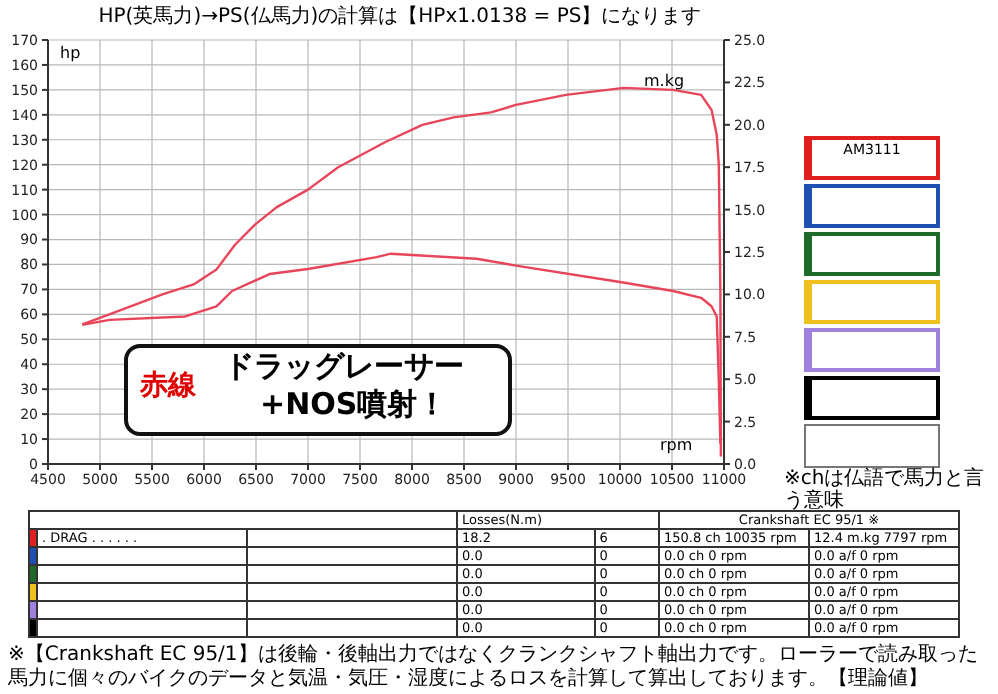 This screenshot has height=694, width=998. I want to click on annotation: 赤線, so click(168, 386).